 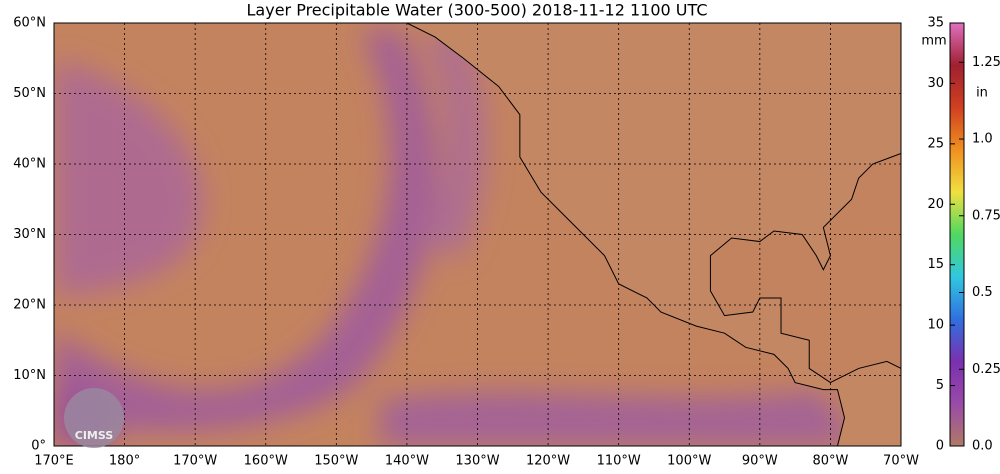 What do you see at coordinates (830, 461) in the screenshot?
I see `longitude-label: 80°W` at bounding box center [830, 461].